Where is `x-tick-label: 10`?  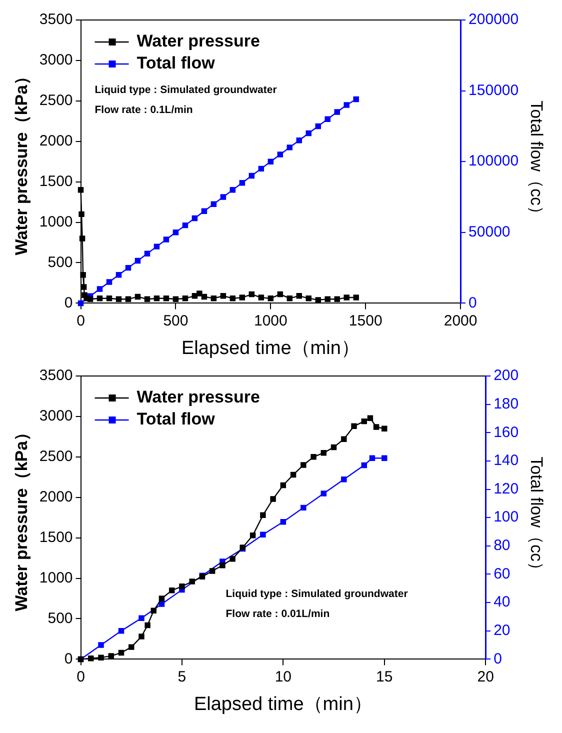 x-tick-label: 10 is located at coordinates (283, 677).